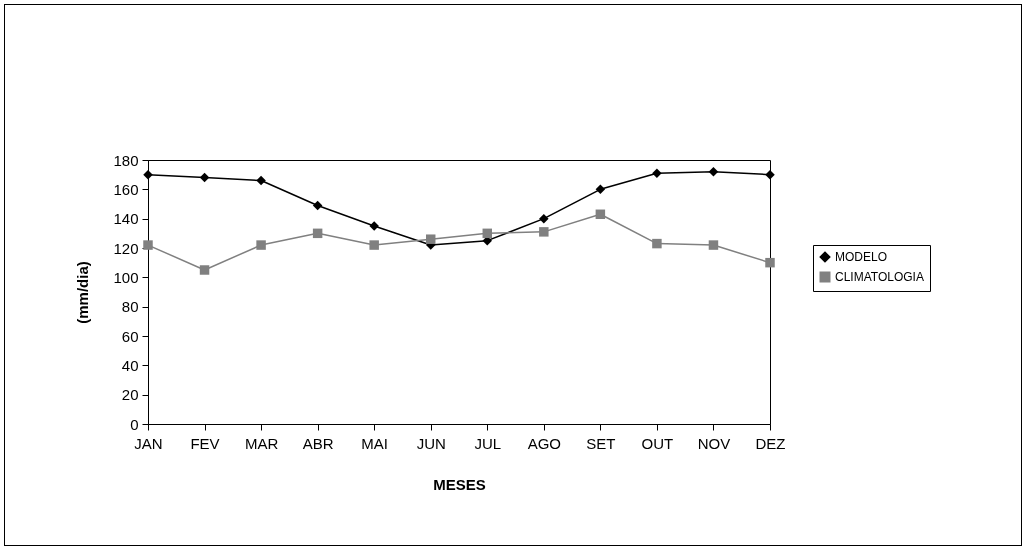 This screenshot has width=1029, height=551. Describe the element at coordinates (861, 257) in the screenshot. I see `legend-label: MODELO` at that location.